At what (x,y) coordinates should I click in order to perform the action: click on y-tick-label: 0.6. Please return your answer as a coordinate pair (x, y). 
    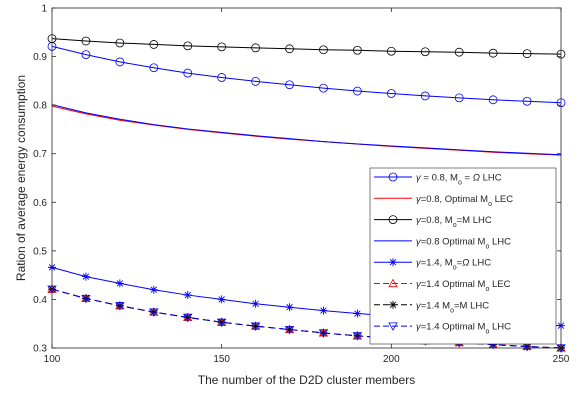
    Looking at the image, I should click on (40, 203).